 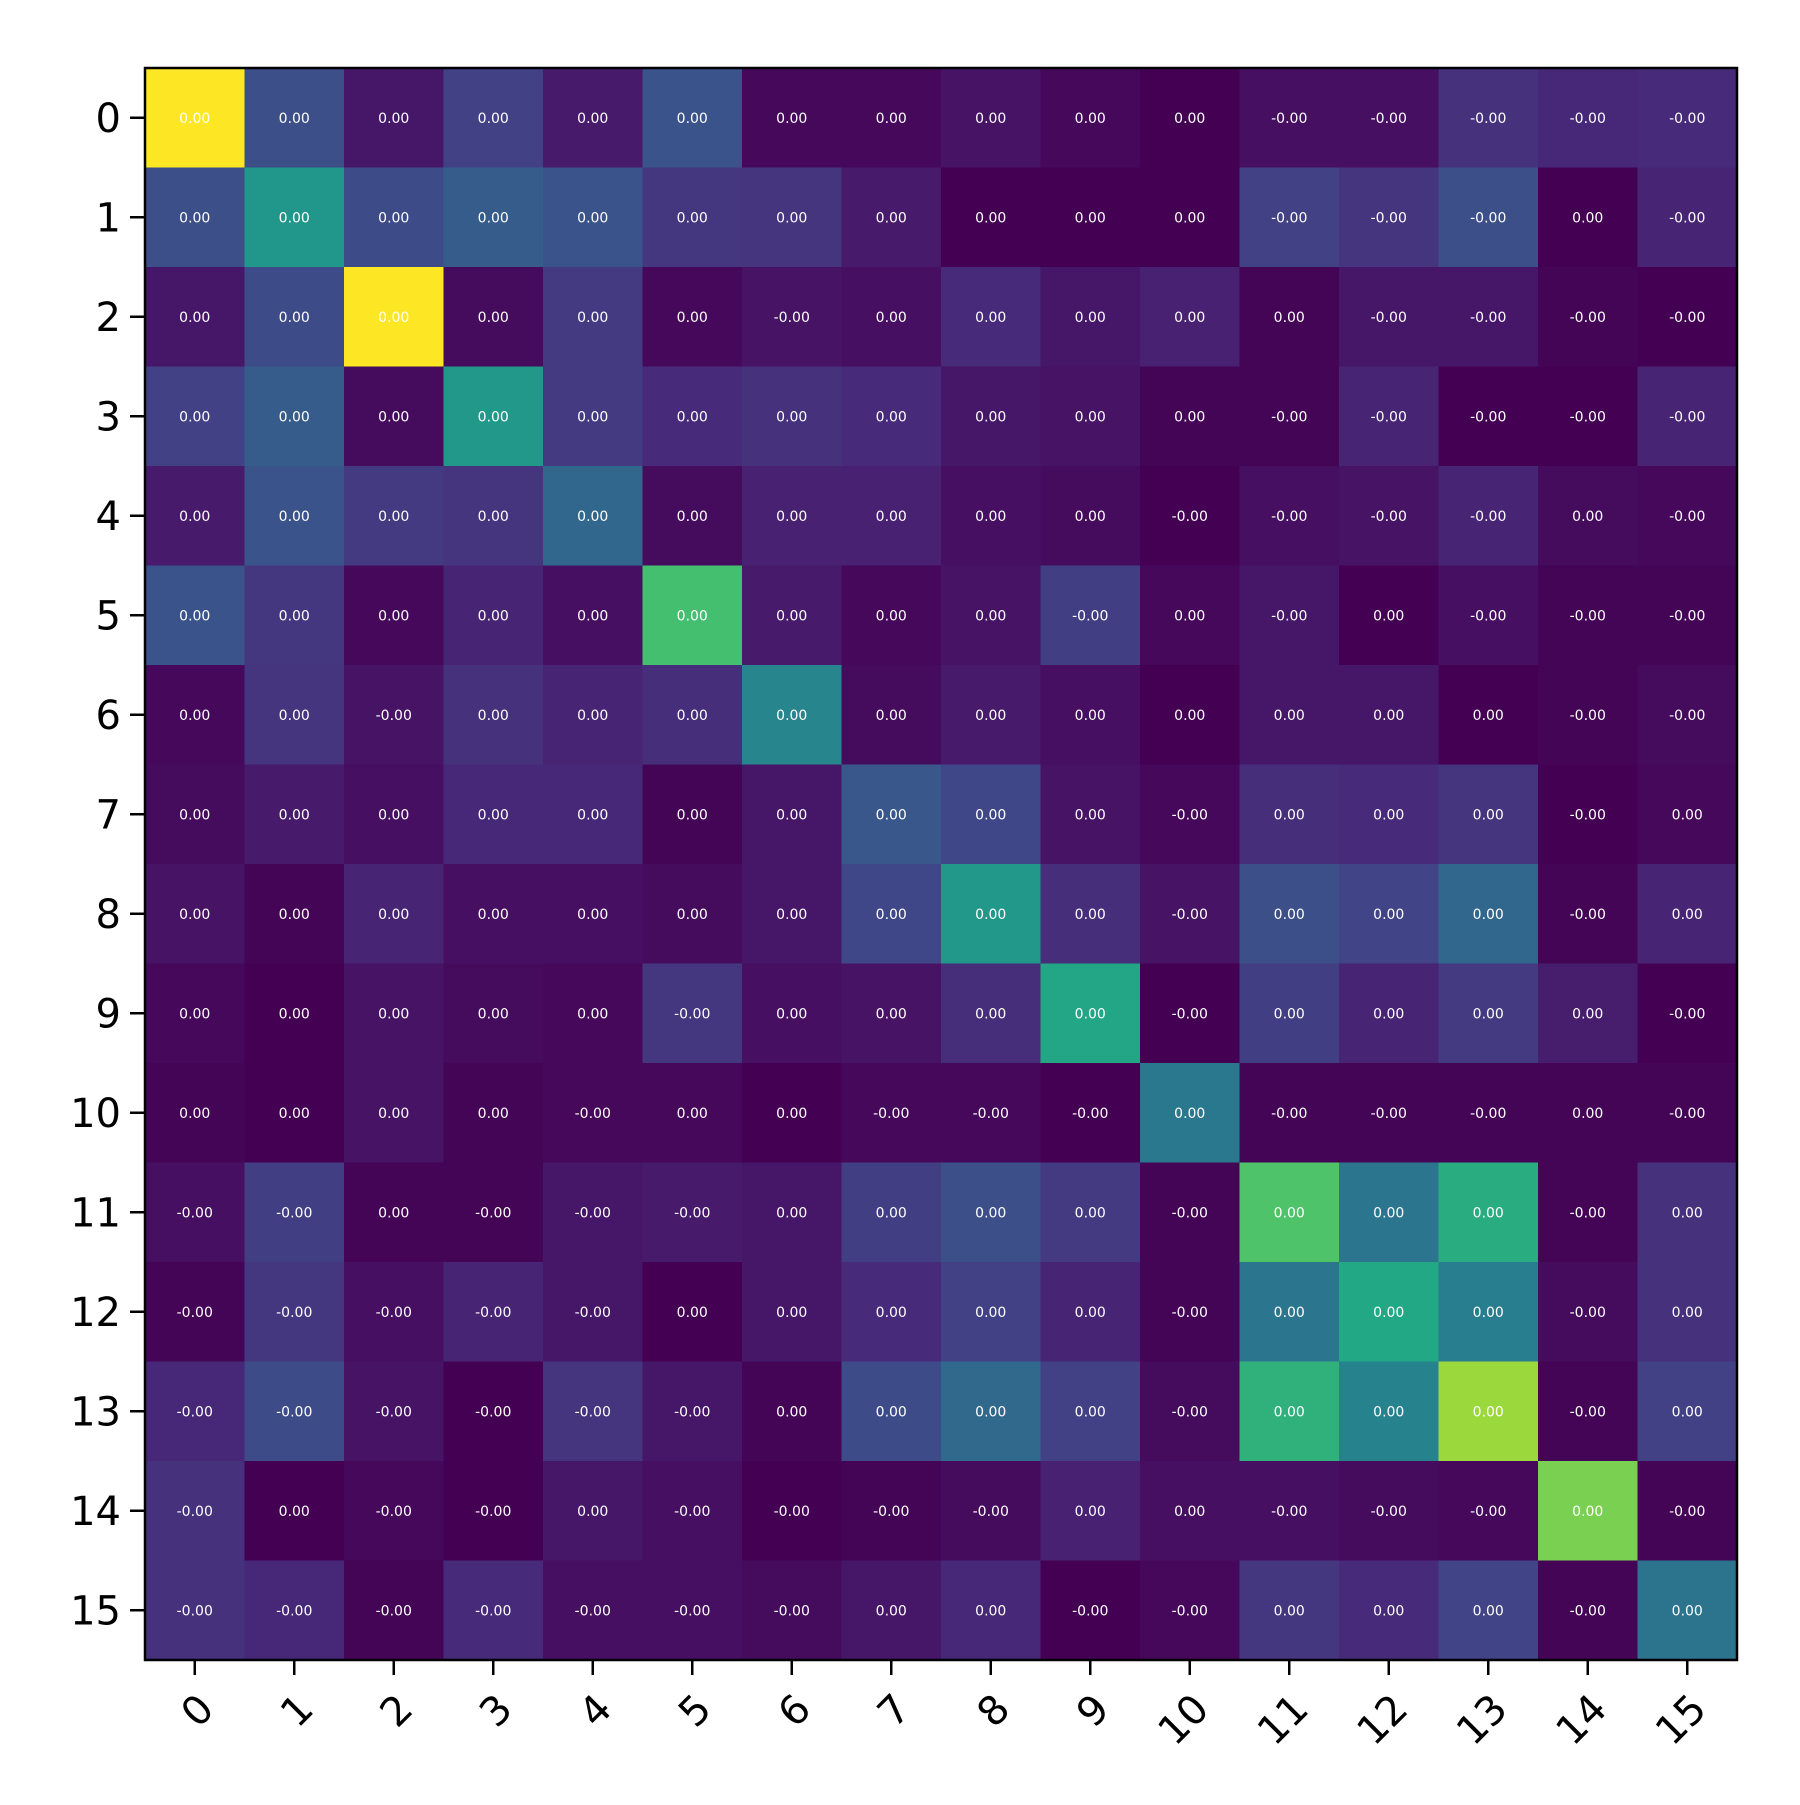 What do you see at coordinates (396, 1711) in the screenshot?
I see `x-tick-label: 2` at bounding box center [396, 1711].